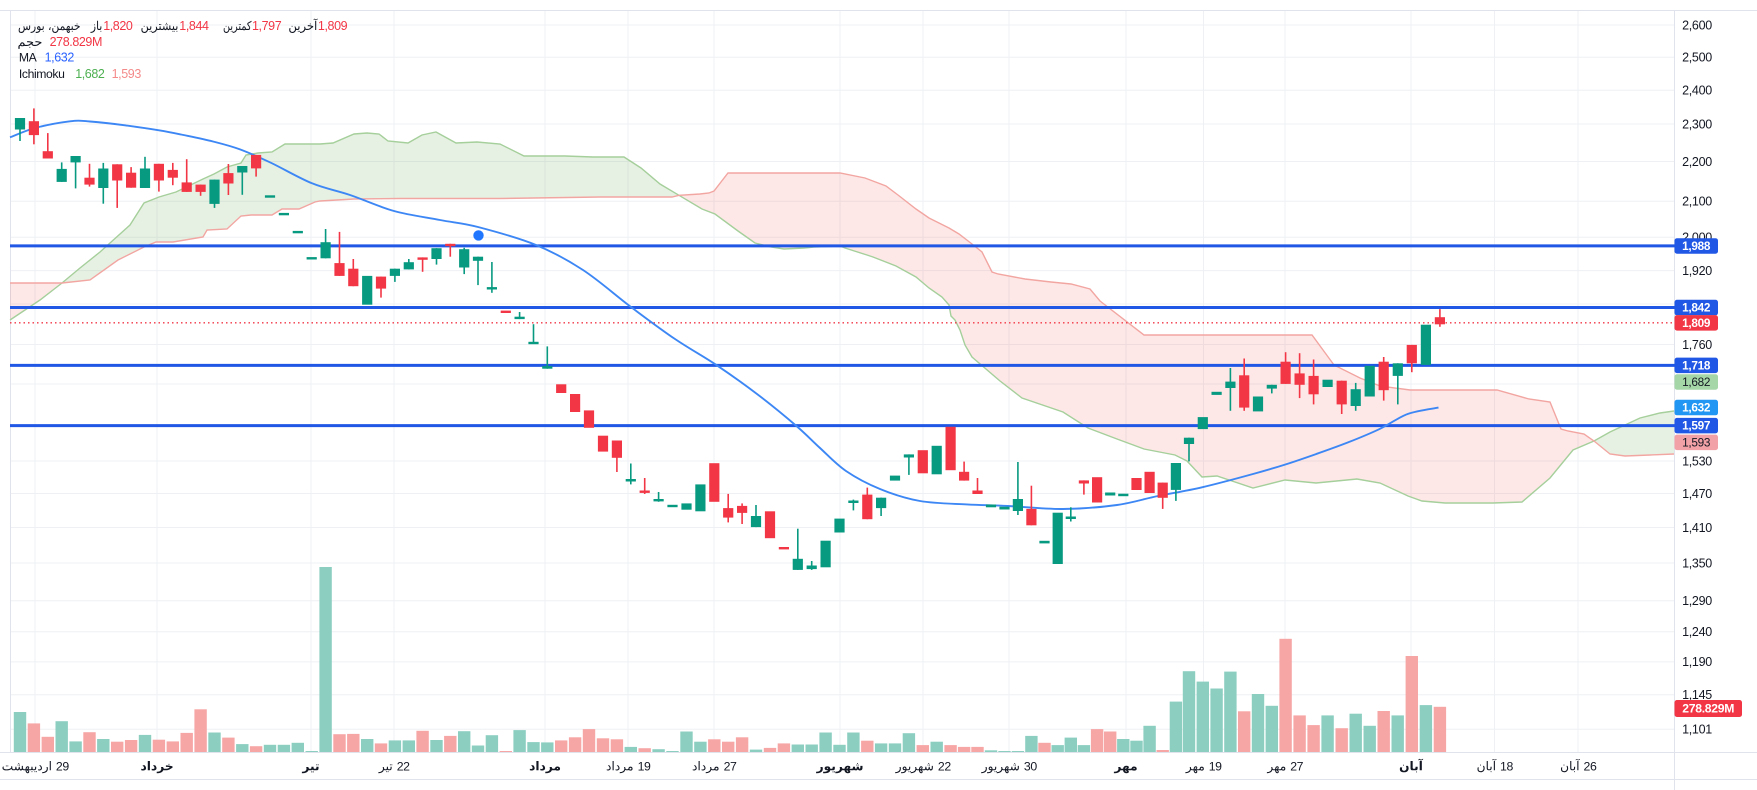 The width and height of the screenshot is (1757, 790). What do you see at coordinates (62, 766) in the screenshot?
I see `svg-text: 29` at bounding box center [62, 766].